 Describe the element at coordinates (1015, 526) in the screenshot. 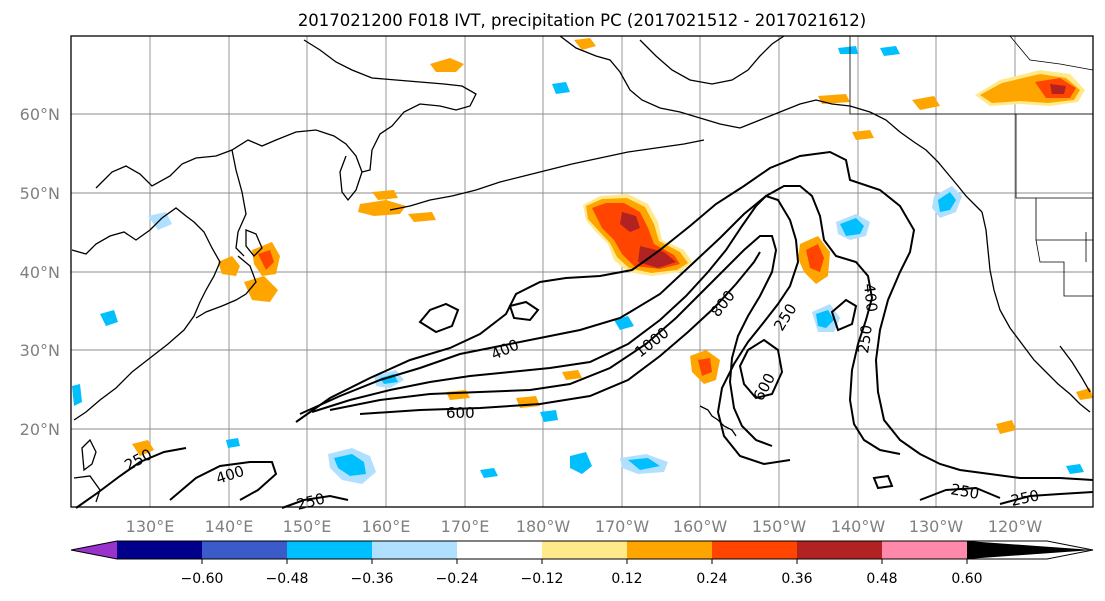

I see `lon-label: 120°W` at that location.